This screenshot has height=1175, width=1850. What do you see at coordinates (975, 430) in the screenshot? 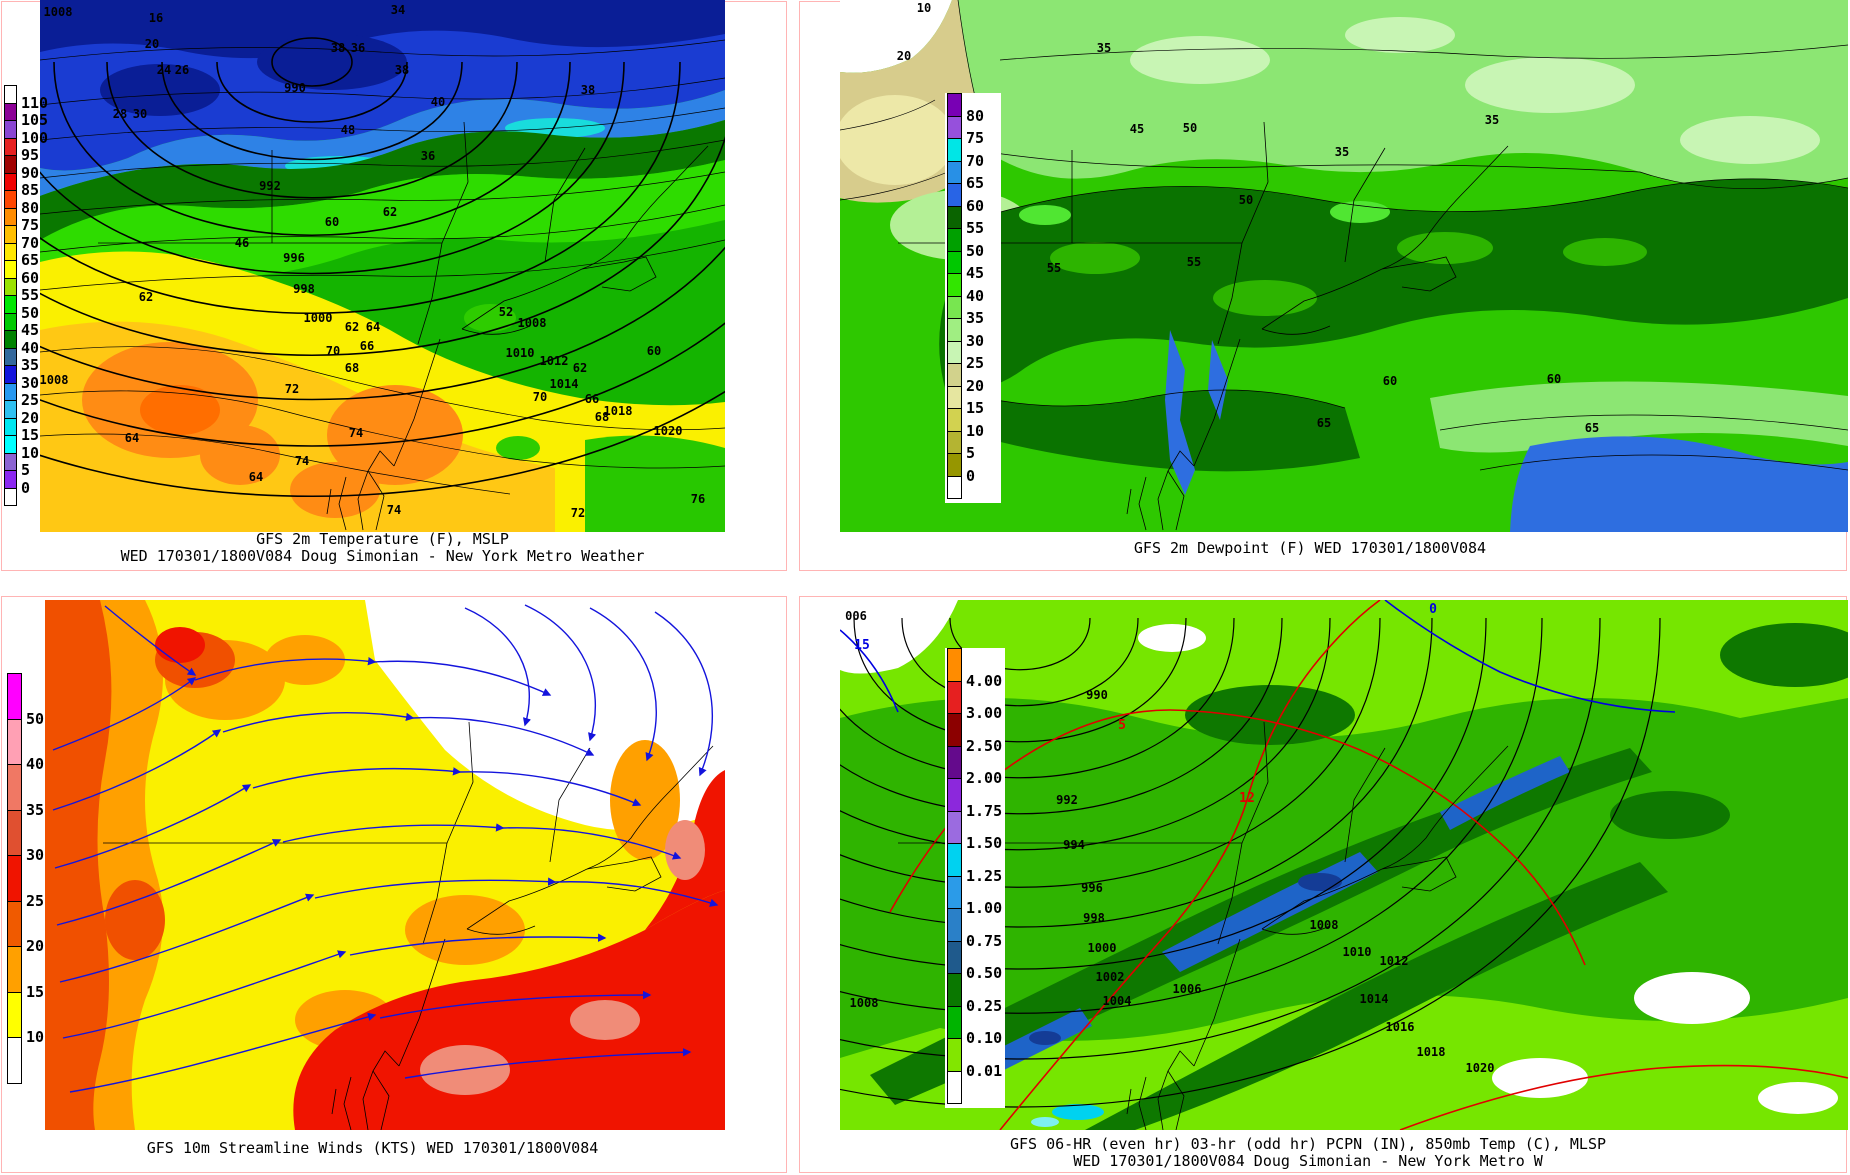
I see `dewpoint-colorbar-label: 10` at bounding box center [975, 430].